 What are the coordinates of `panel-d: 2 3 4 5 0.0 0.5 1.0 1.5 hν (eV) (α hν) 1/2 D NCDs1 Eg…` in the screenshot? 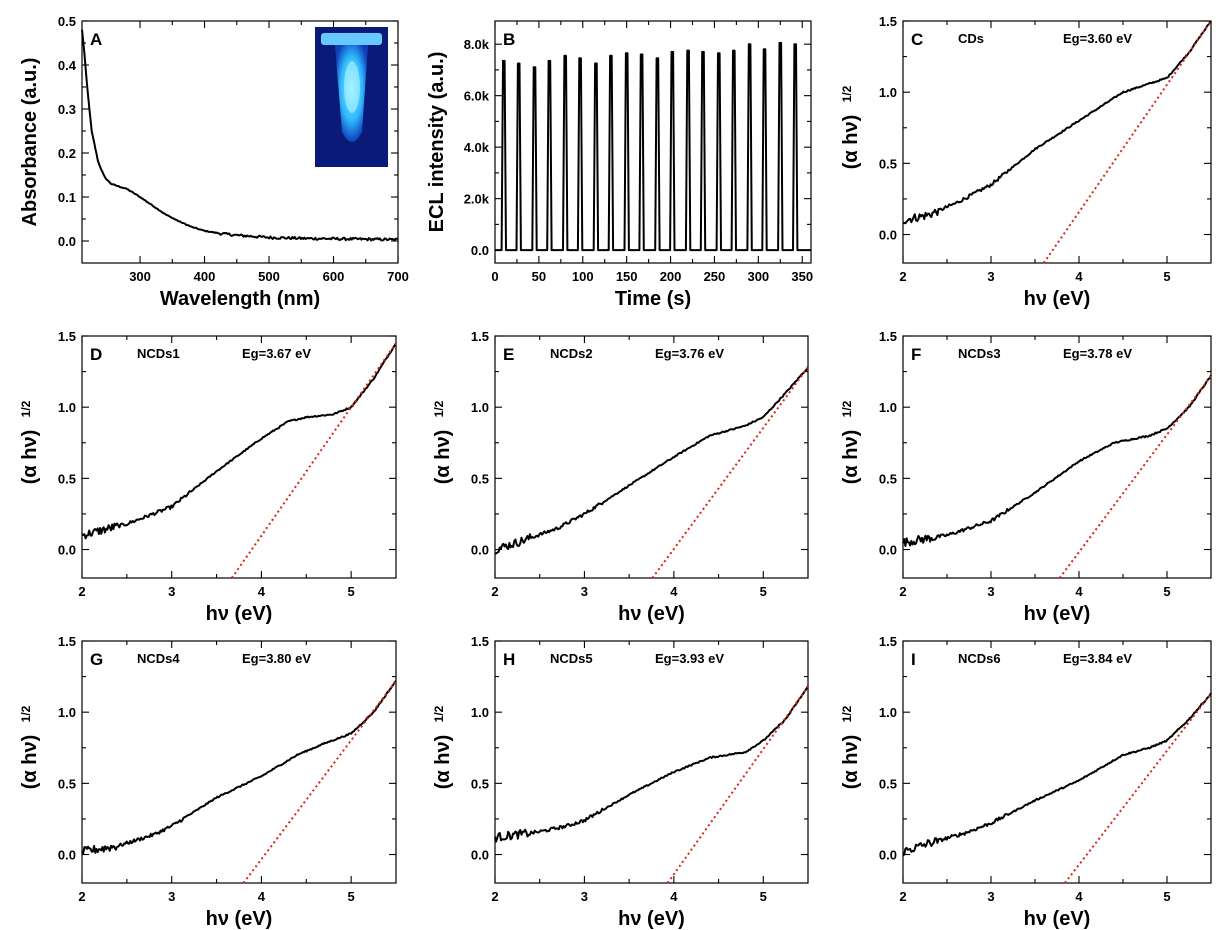 It's located at (208, 477).